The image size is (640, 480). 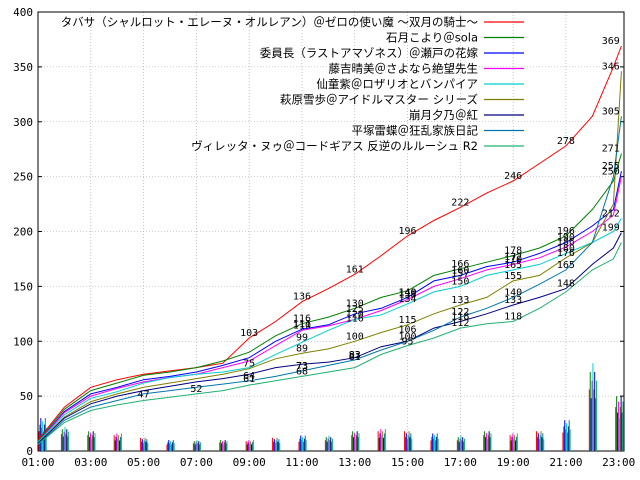 What do you see at coordinates (23, 286) in the screenshot?
I see `y-tick-label: 150` at bounding box center [23, 286].